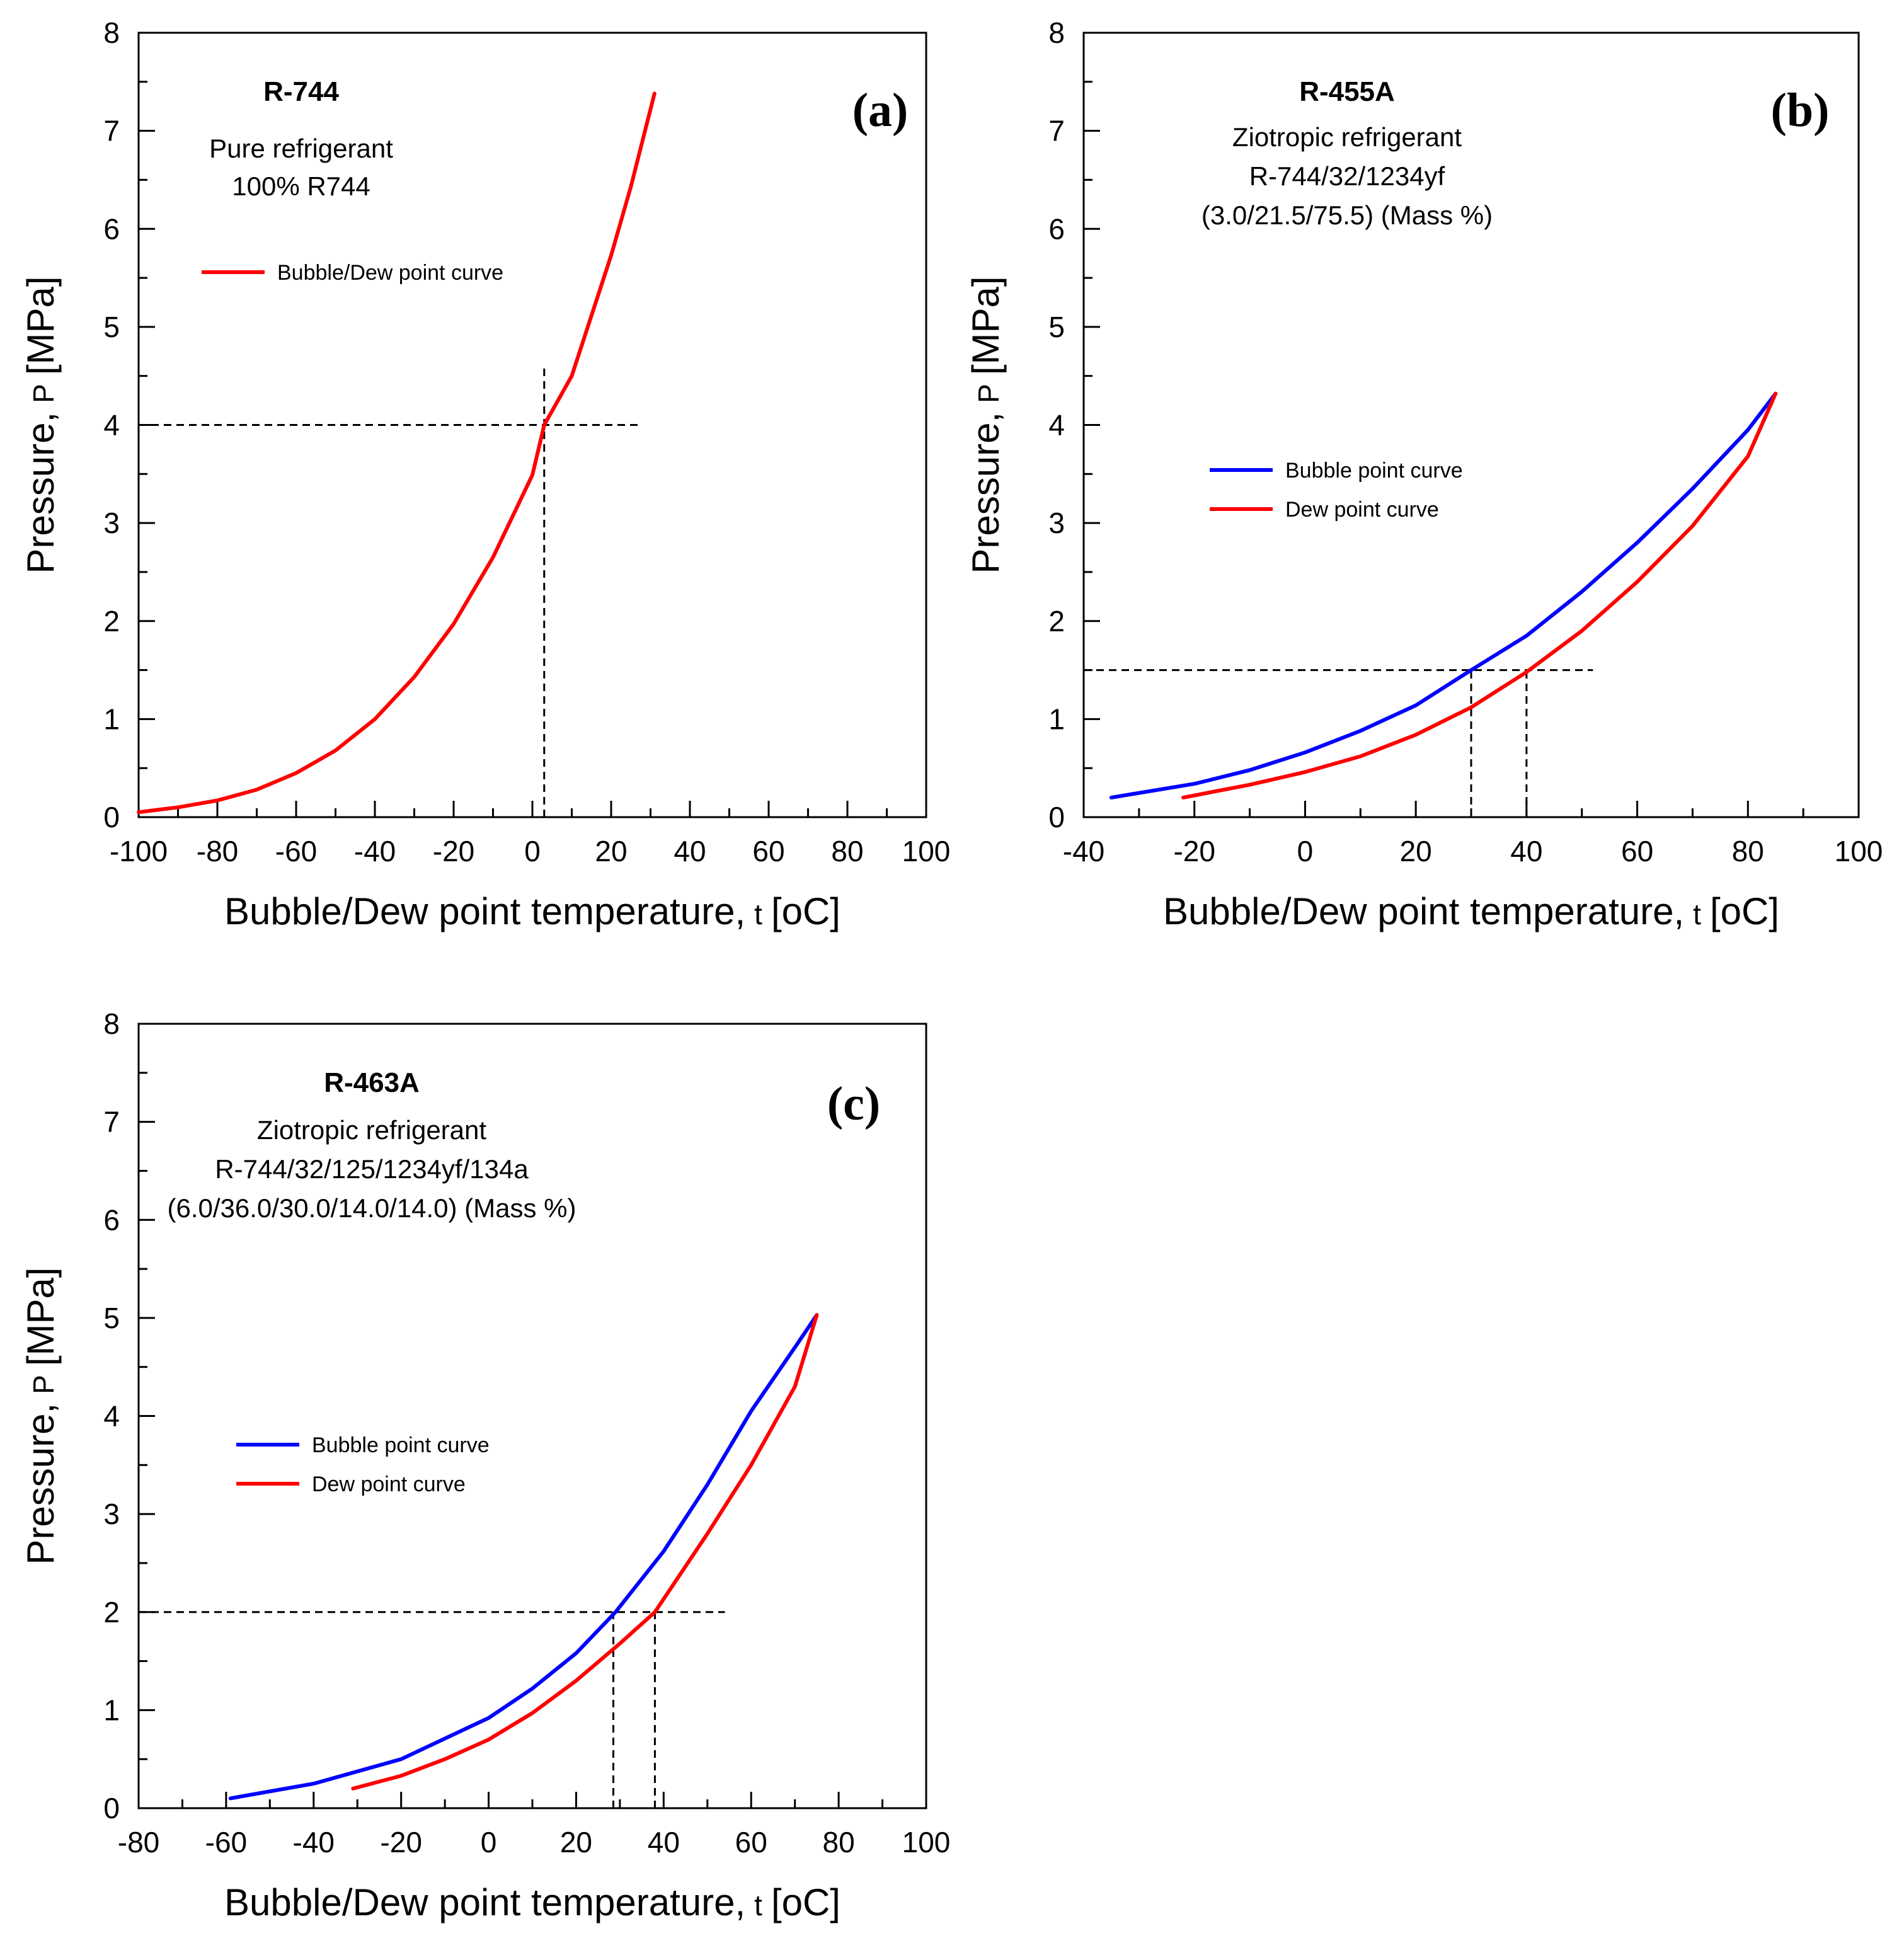  What do you see at coordinates (401, 1445) in the screenshot?
I see `legend-label: Bubble point curve` at bounding box center [401, 1445].